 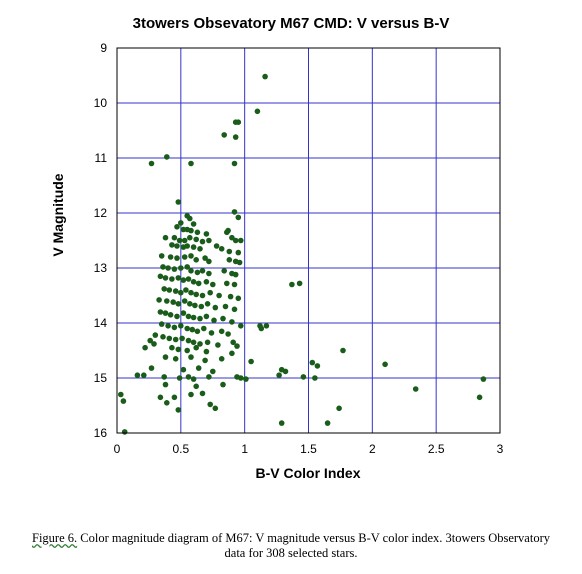 What do you see at coordinates (244, 449) in the screenshot?
I see `x-tick-label: 1` at bounding box center [244, 449].